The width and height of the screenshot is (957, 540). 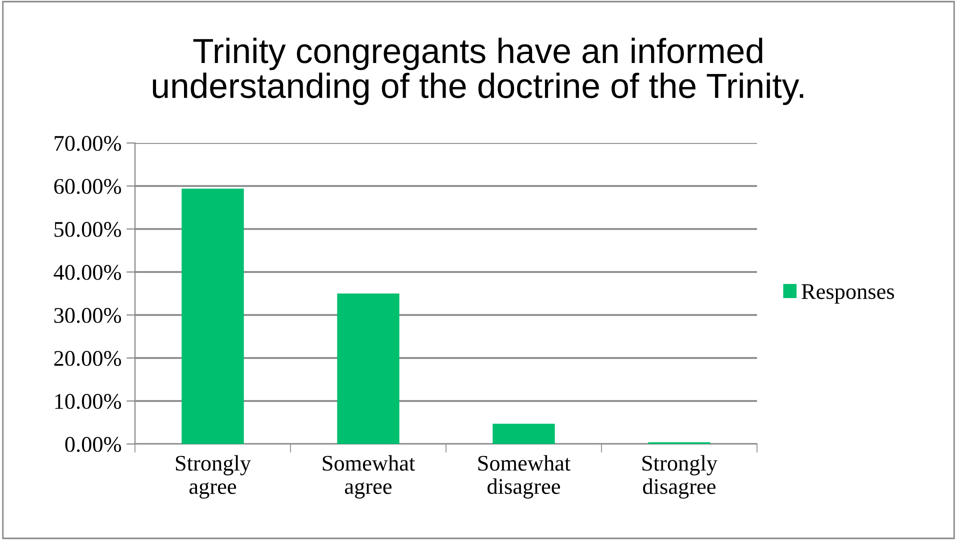 I want to click on y-tick-label: 60.00%, so click(x=88, y=186).